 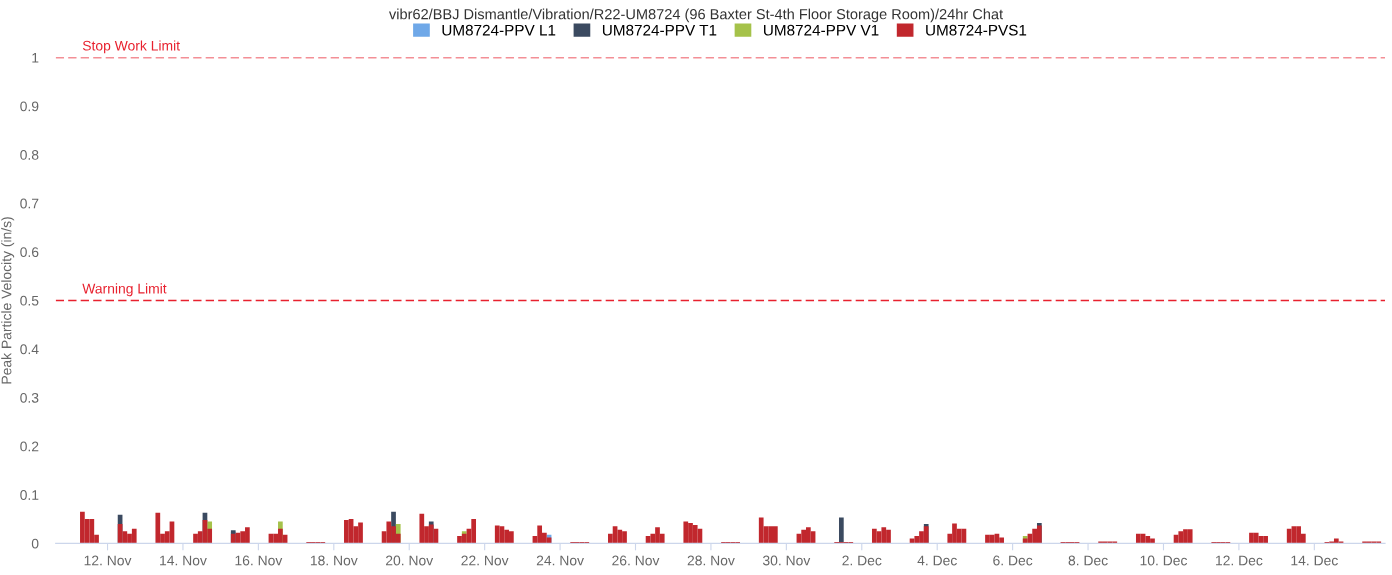 I want to click on chart-title: vibr62/BBJ Dismantle/Vibration/R22-UM8724 (96 Baxter St-4th Floor Storage Room)/24hr Chat, so click(x=696, y=15).